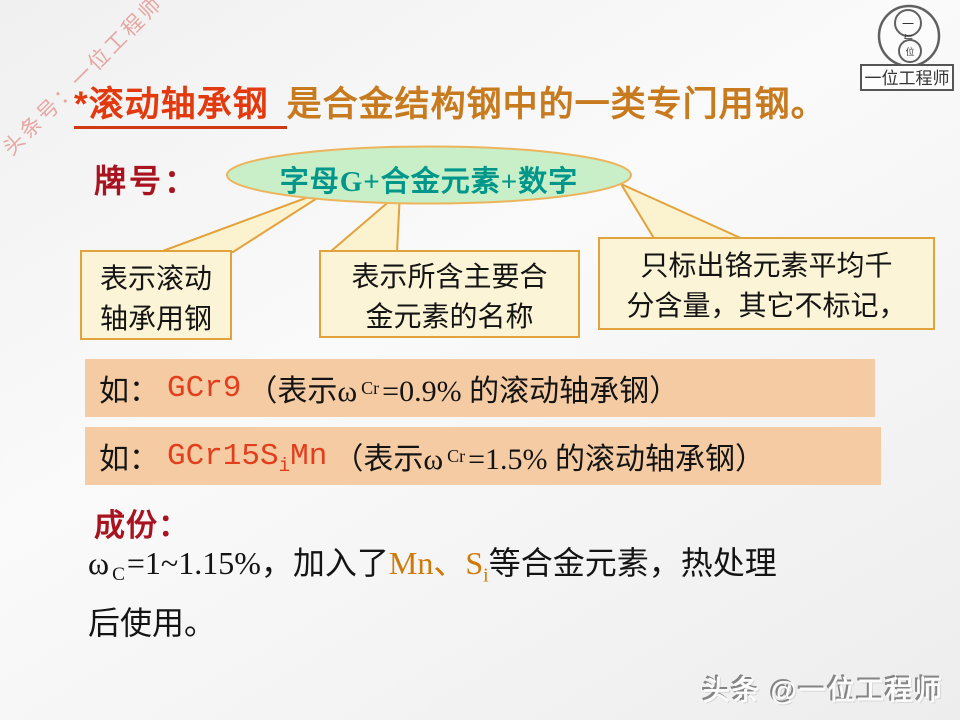  What do you see at coordinates (823, 691) in the screenshot?
I see `bottom-watermark: 头条 @一位工程师` at bounding box center [823, 691].